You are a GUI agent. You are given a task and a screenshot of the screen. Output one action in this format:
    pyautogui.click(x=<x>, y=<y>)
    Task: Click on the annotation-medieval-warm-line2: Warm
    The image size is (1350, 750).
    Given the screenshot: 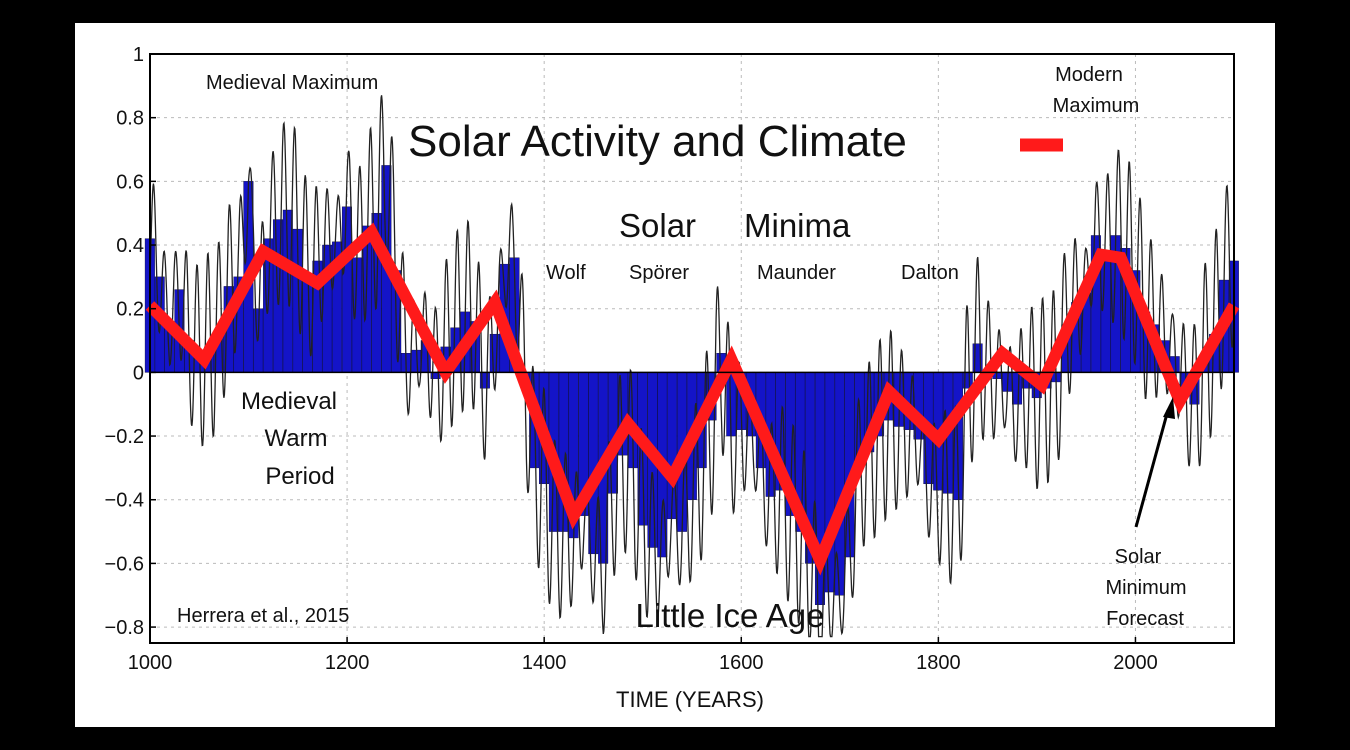 What is the action you would take?
    pyautogui.click(x=295, y=438)
    